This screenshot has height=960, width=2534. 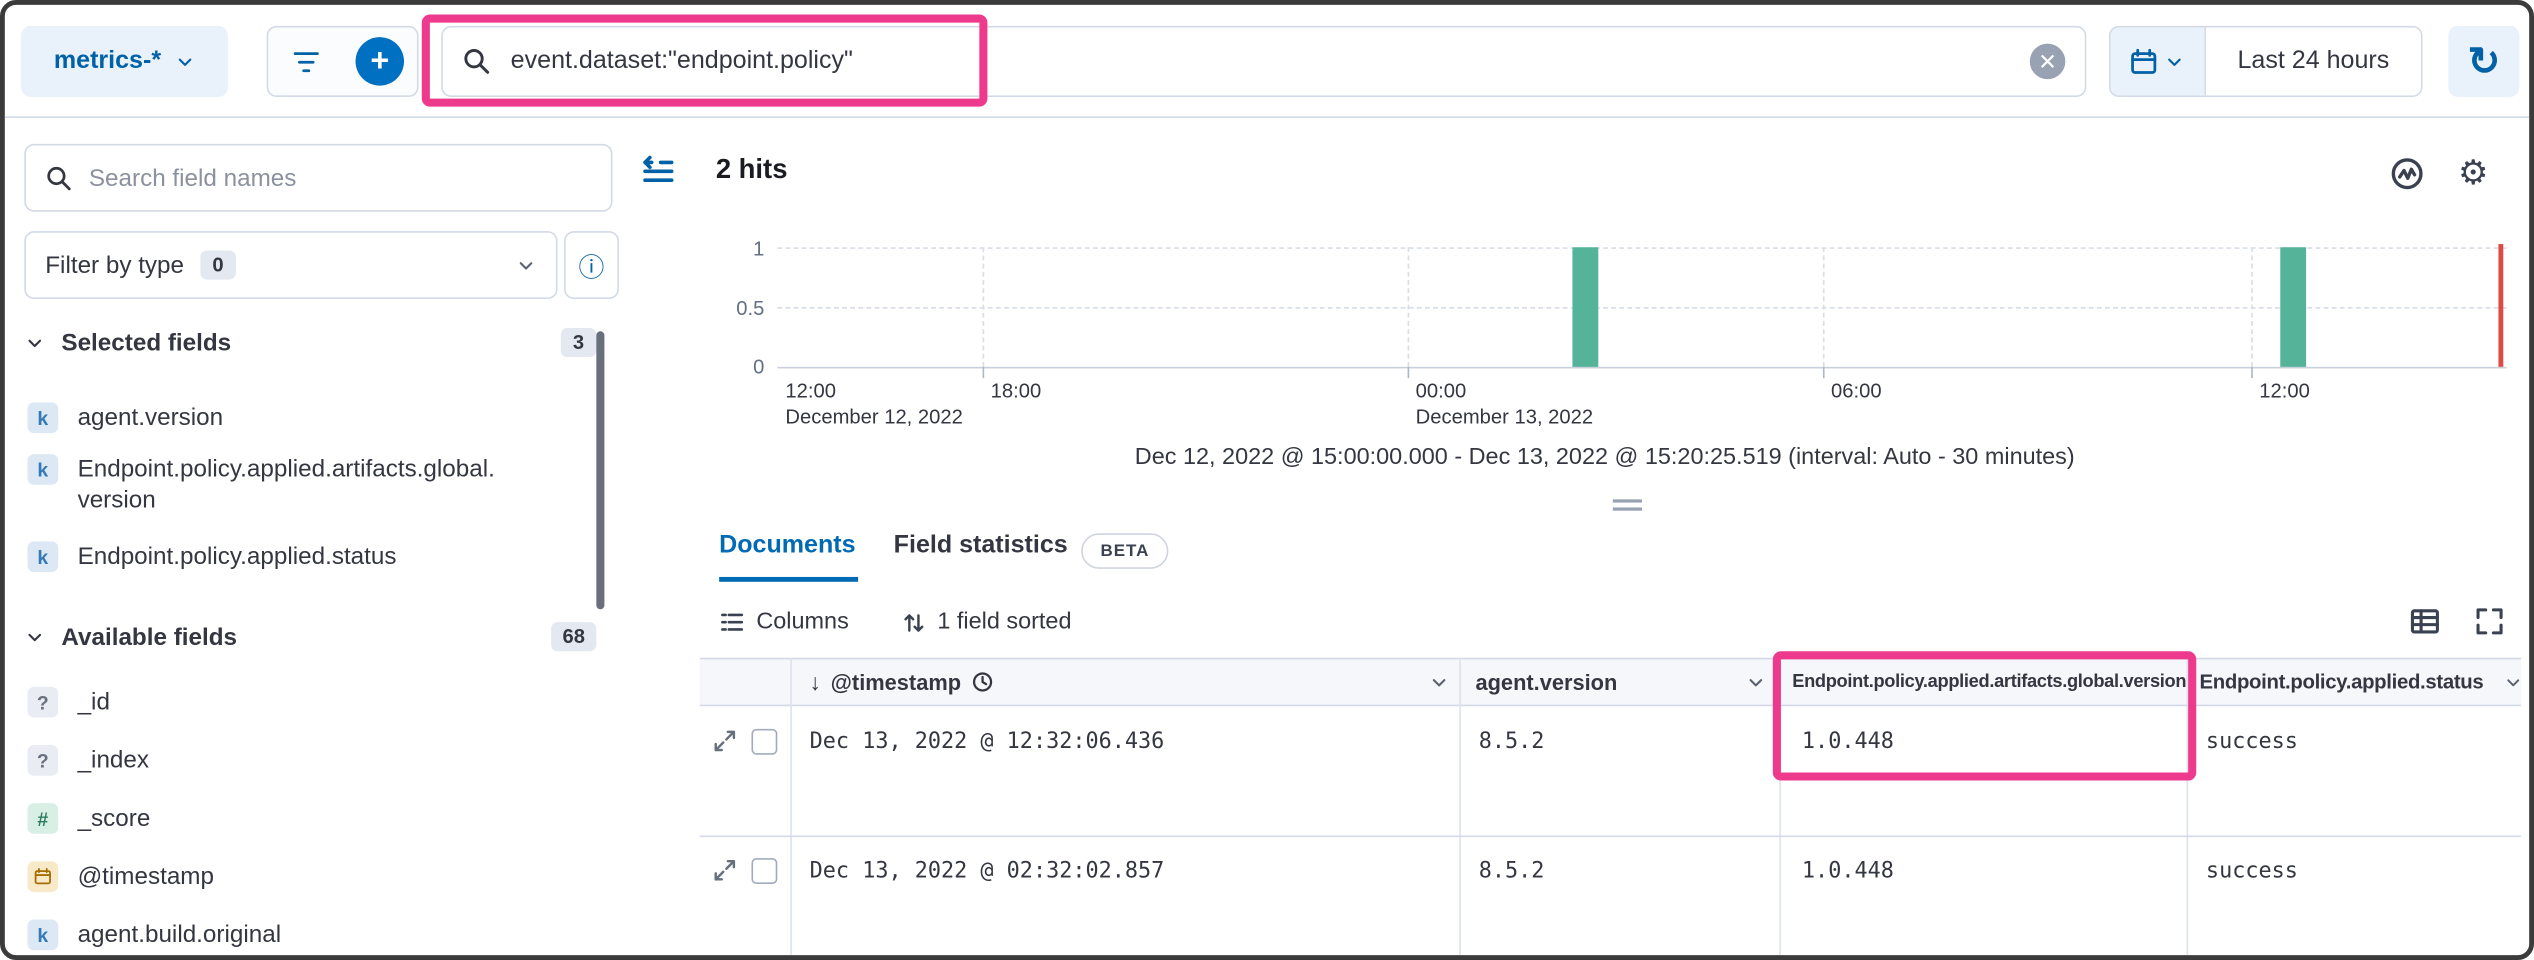 I want to click on unknown-field-icon: ?, so click(x=43, y=702).